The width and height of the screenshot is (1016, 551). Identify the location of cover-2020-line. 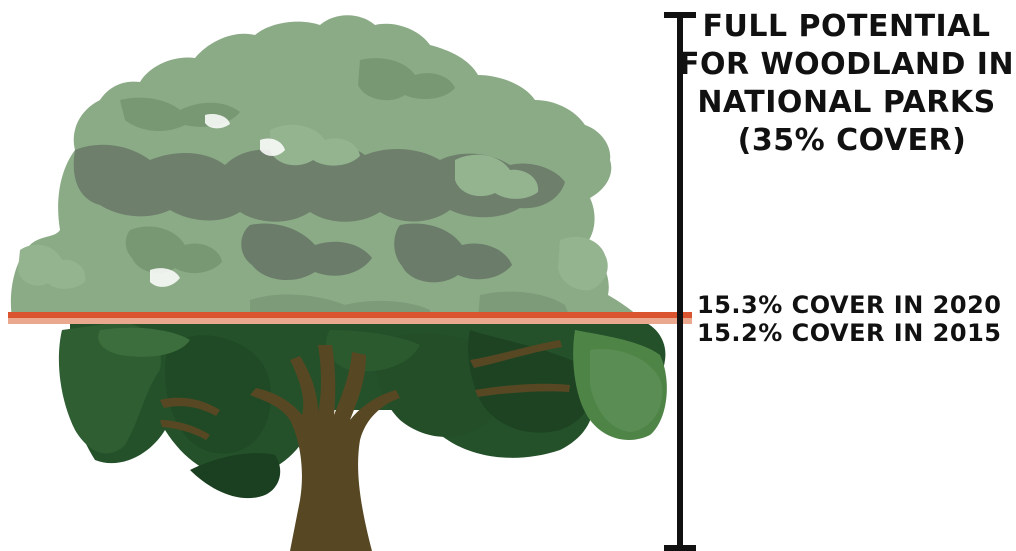
(350, 315).